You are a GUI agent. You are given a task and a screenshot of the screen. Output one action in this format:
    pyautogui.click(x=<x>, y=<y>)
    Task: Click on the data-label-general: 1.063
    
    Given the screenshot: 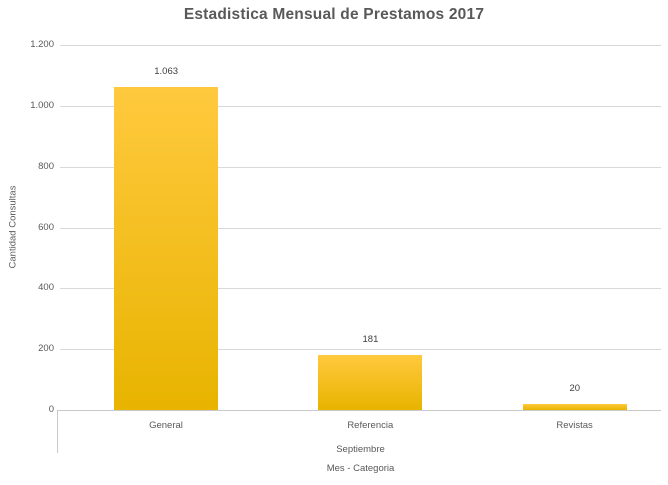 What is the action you would take?
    pyautogui.click(x=166, y=71)
    